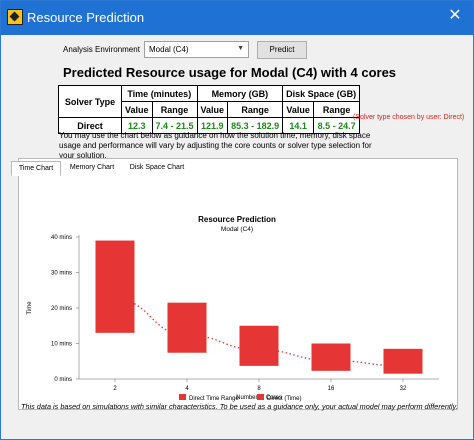 Image resolution: width=474 pixels, height=440 pixels. I want to click on y-tick-label: 10 mins, so click(61, 345).